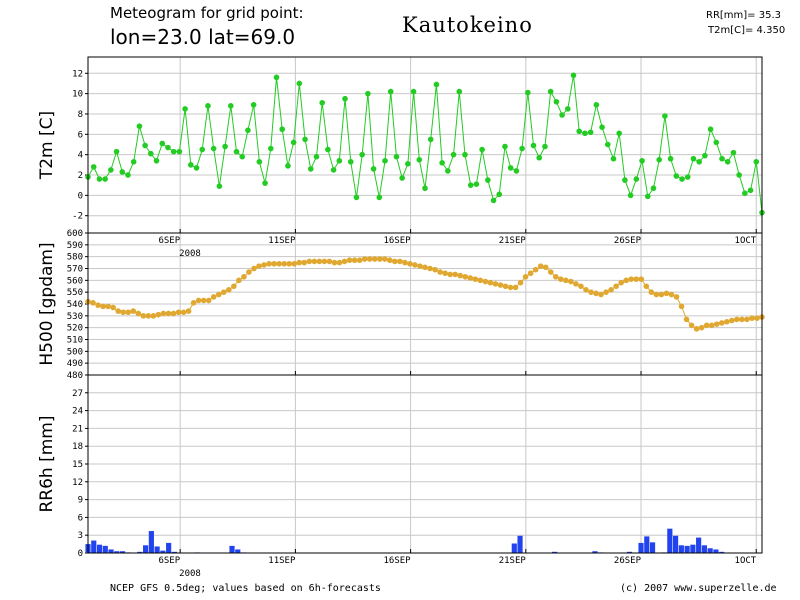 The height and width of the screenshot is (600, 800). Describe the element at coordinates (747, 30) in the screenshot. I see `t2m-mean-readout: T2m[C]= 4.350` at that location.